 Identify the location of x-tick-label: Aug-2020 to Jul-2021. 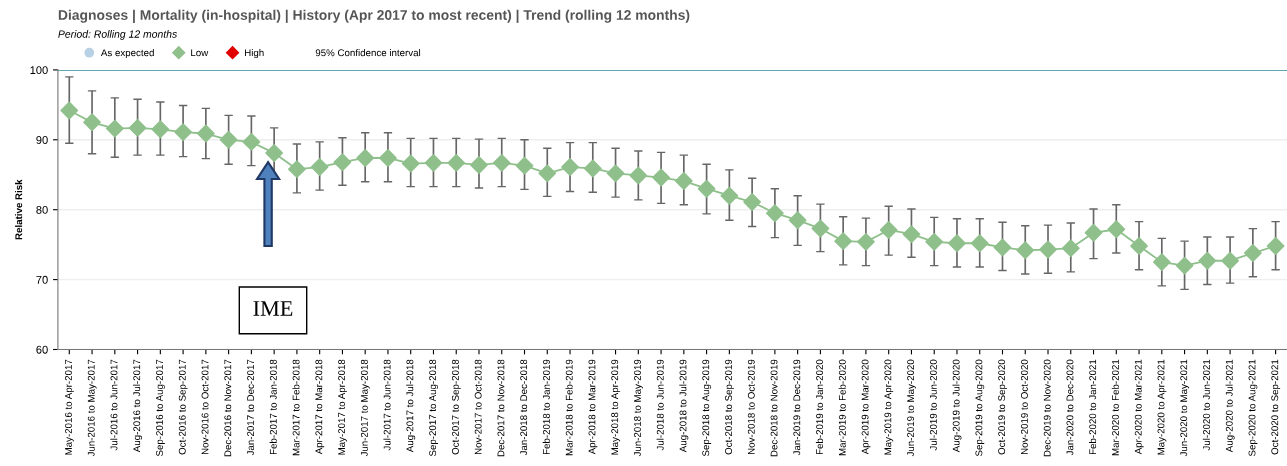
(1230, 406).